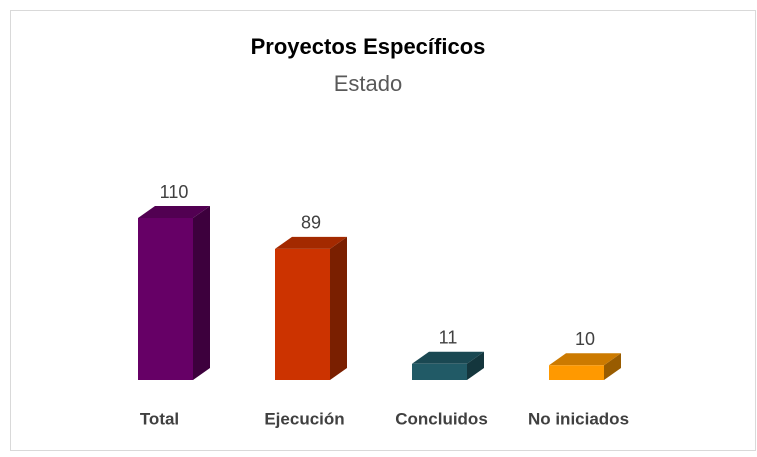  Describe the element at coordinates (368, 83) in the screenshot. I see `chart-subtitle: Estado` at that location.